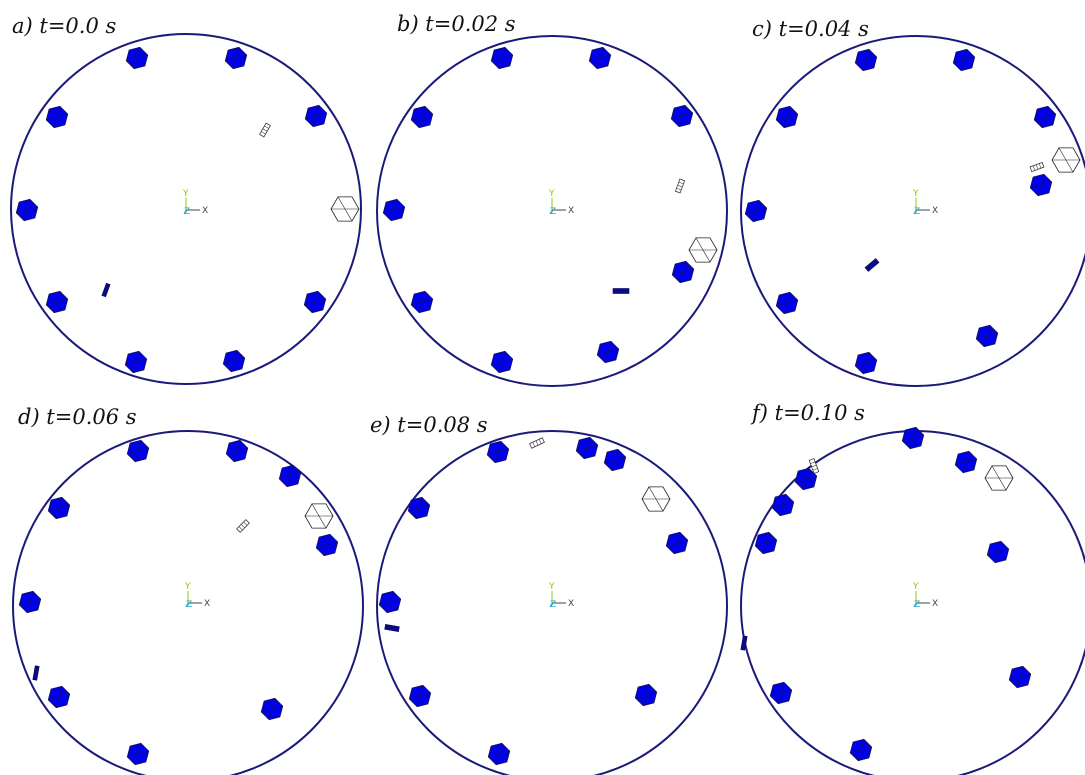 Image resolution: width=1085 pixels, height=775 pixels. What do you see at coordinates (429, 425) in the screenshot?
I see `panel-label: e) t=0.08 s` at bounding box center [429, 425].